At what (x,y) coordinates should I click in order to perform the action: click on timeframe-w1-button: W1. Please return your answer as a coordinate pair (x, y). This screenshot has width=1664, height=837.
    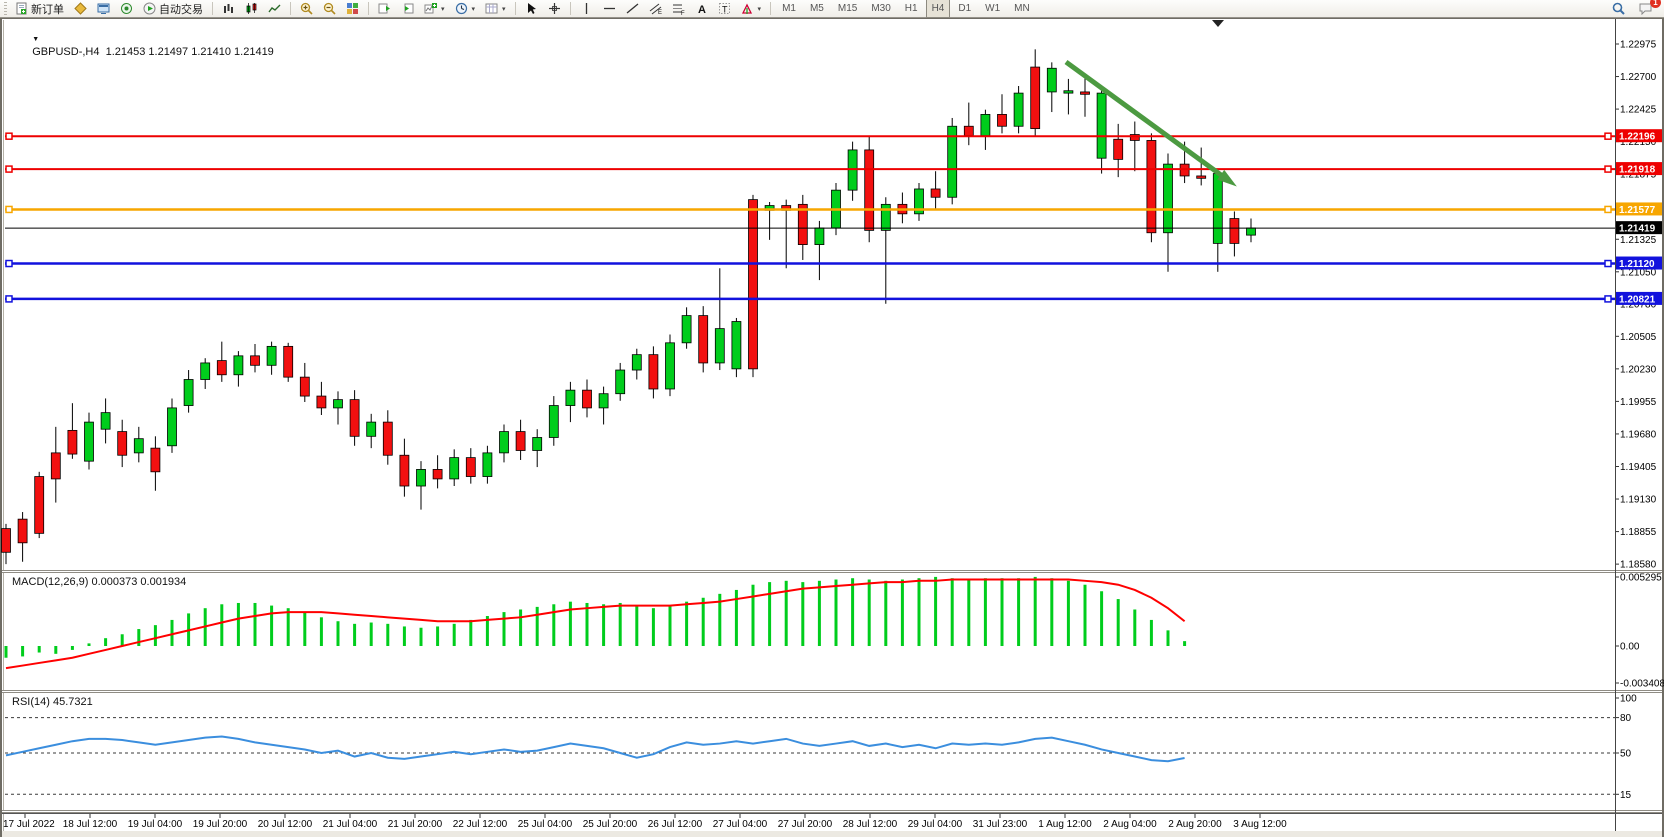
    Looking at the image, I should click on (993, 8).